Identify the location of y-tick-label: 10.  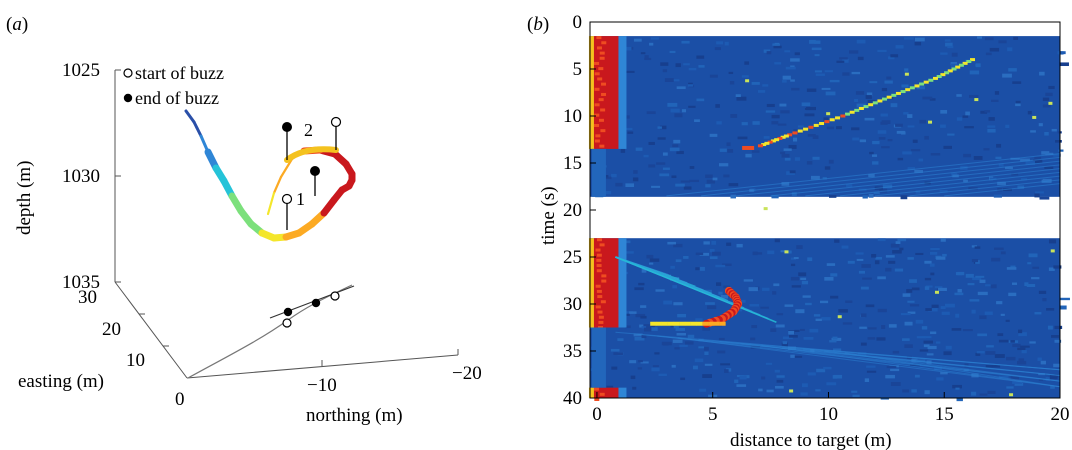
(135, 360).